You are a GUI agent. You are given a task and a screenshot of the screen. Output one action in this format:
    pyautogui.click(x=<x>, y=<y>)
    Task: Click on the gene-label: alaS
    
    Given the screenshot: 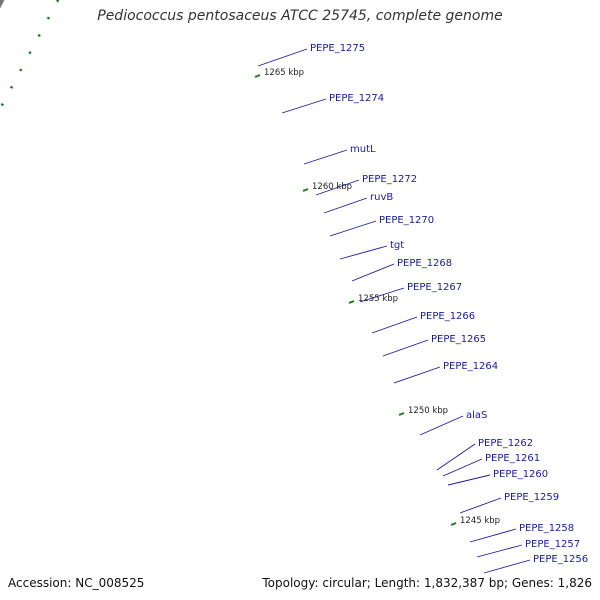 What is the action you would take?
    pyautogui.click(x=476, y=415)
    